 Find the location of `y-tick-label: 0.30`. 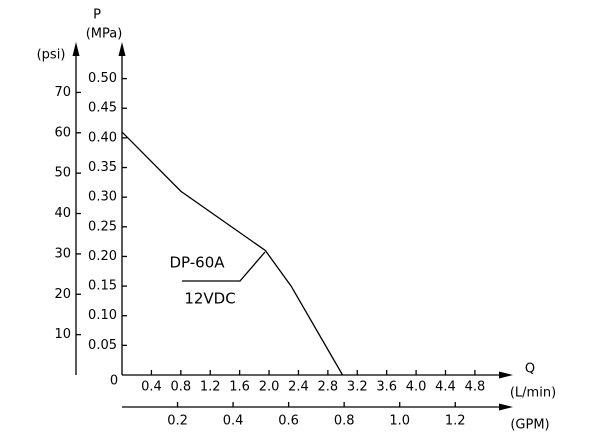

y-tick-label: 0.30 is located at coordinates (102, 197).